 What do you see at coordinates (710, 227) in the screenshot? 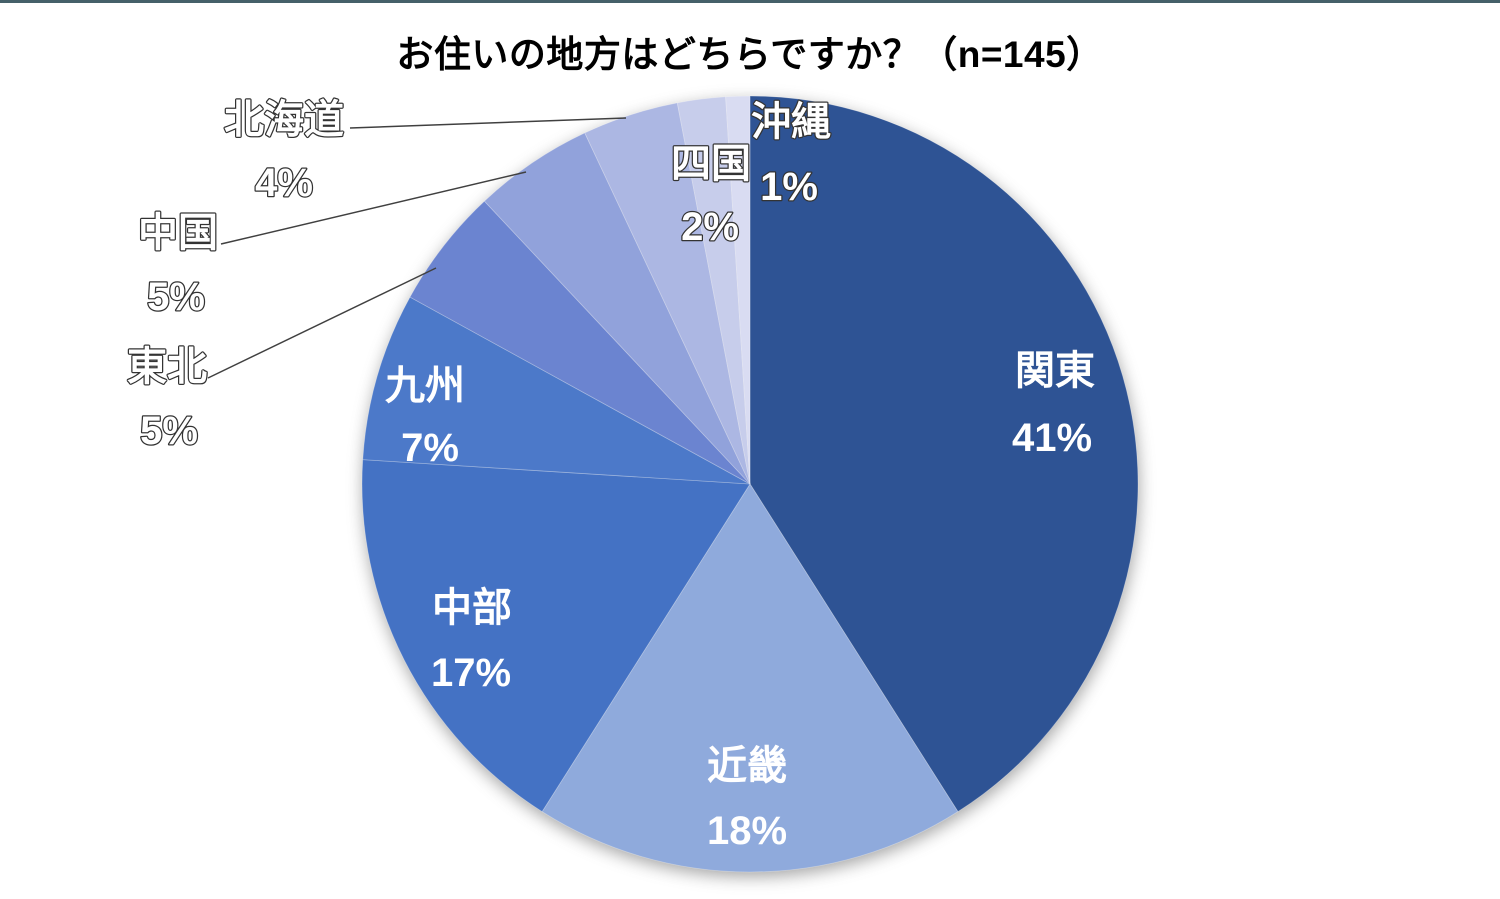
I see `slice-percent-shikoku: 2%` at bounding box center [710, 227].